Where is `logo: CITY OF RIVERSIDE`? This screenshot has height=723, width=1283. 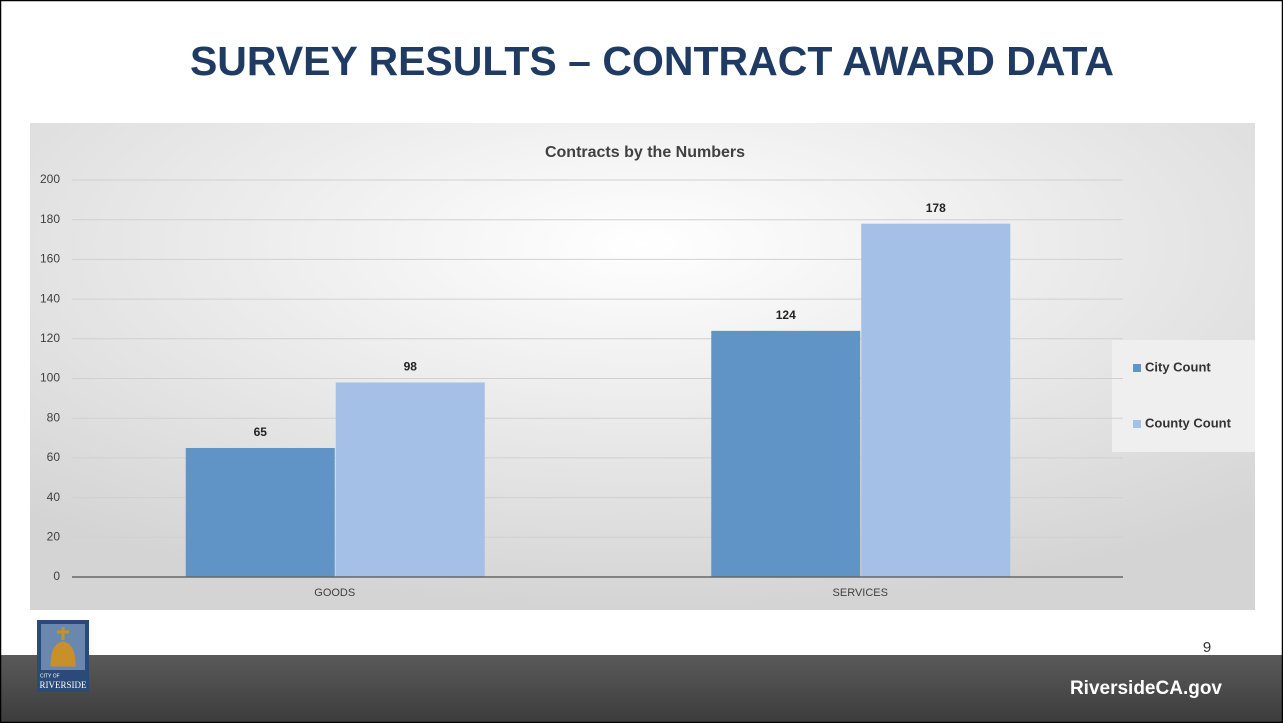
logo: CITY OF RIVERSIDE is located at coordinates (63, 656).